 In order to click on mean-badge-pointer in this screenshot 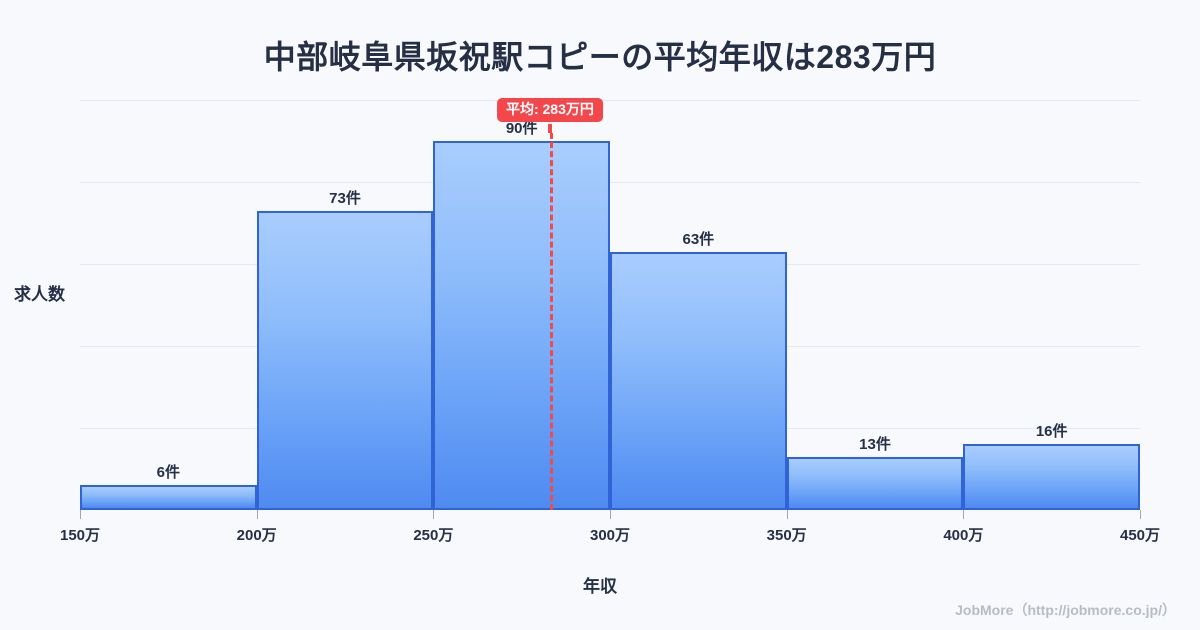, I will do `click(549, 128)`.